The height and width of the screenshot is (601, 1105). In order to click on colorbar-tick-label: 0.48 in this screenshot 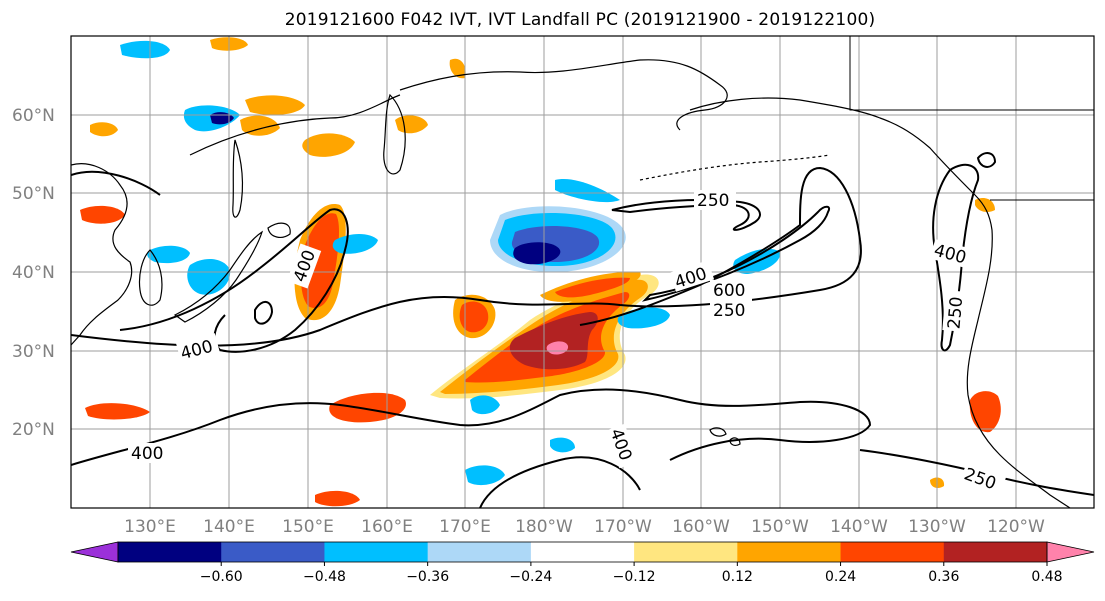, I will do `click(1046, 577)`.